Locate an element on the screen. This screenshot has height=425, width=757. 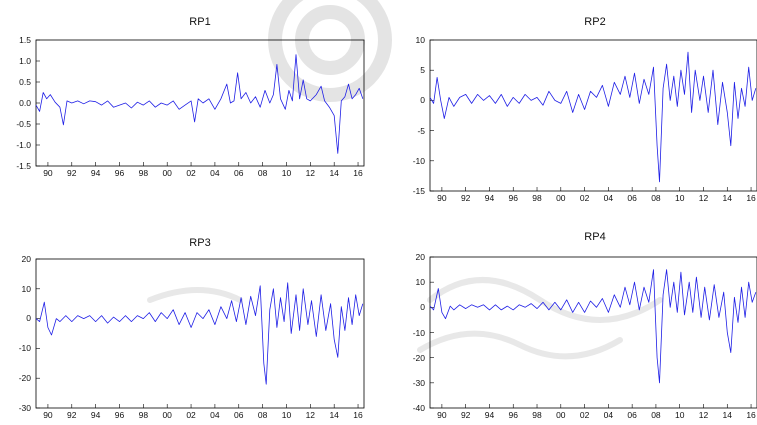
chart-title-rp3: RP3 is located at coordinates (199, 243).